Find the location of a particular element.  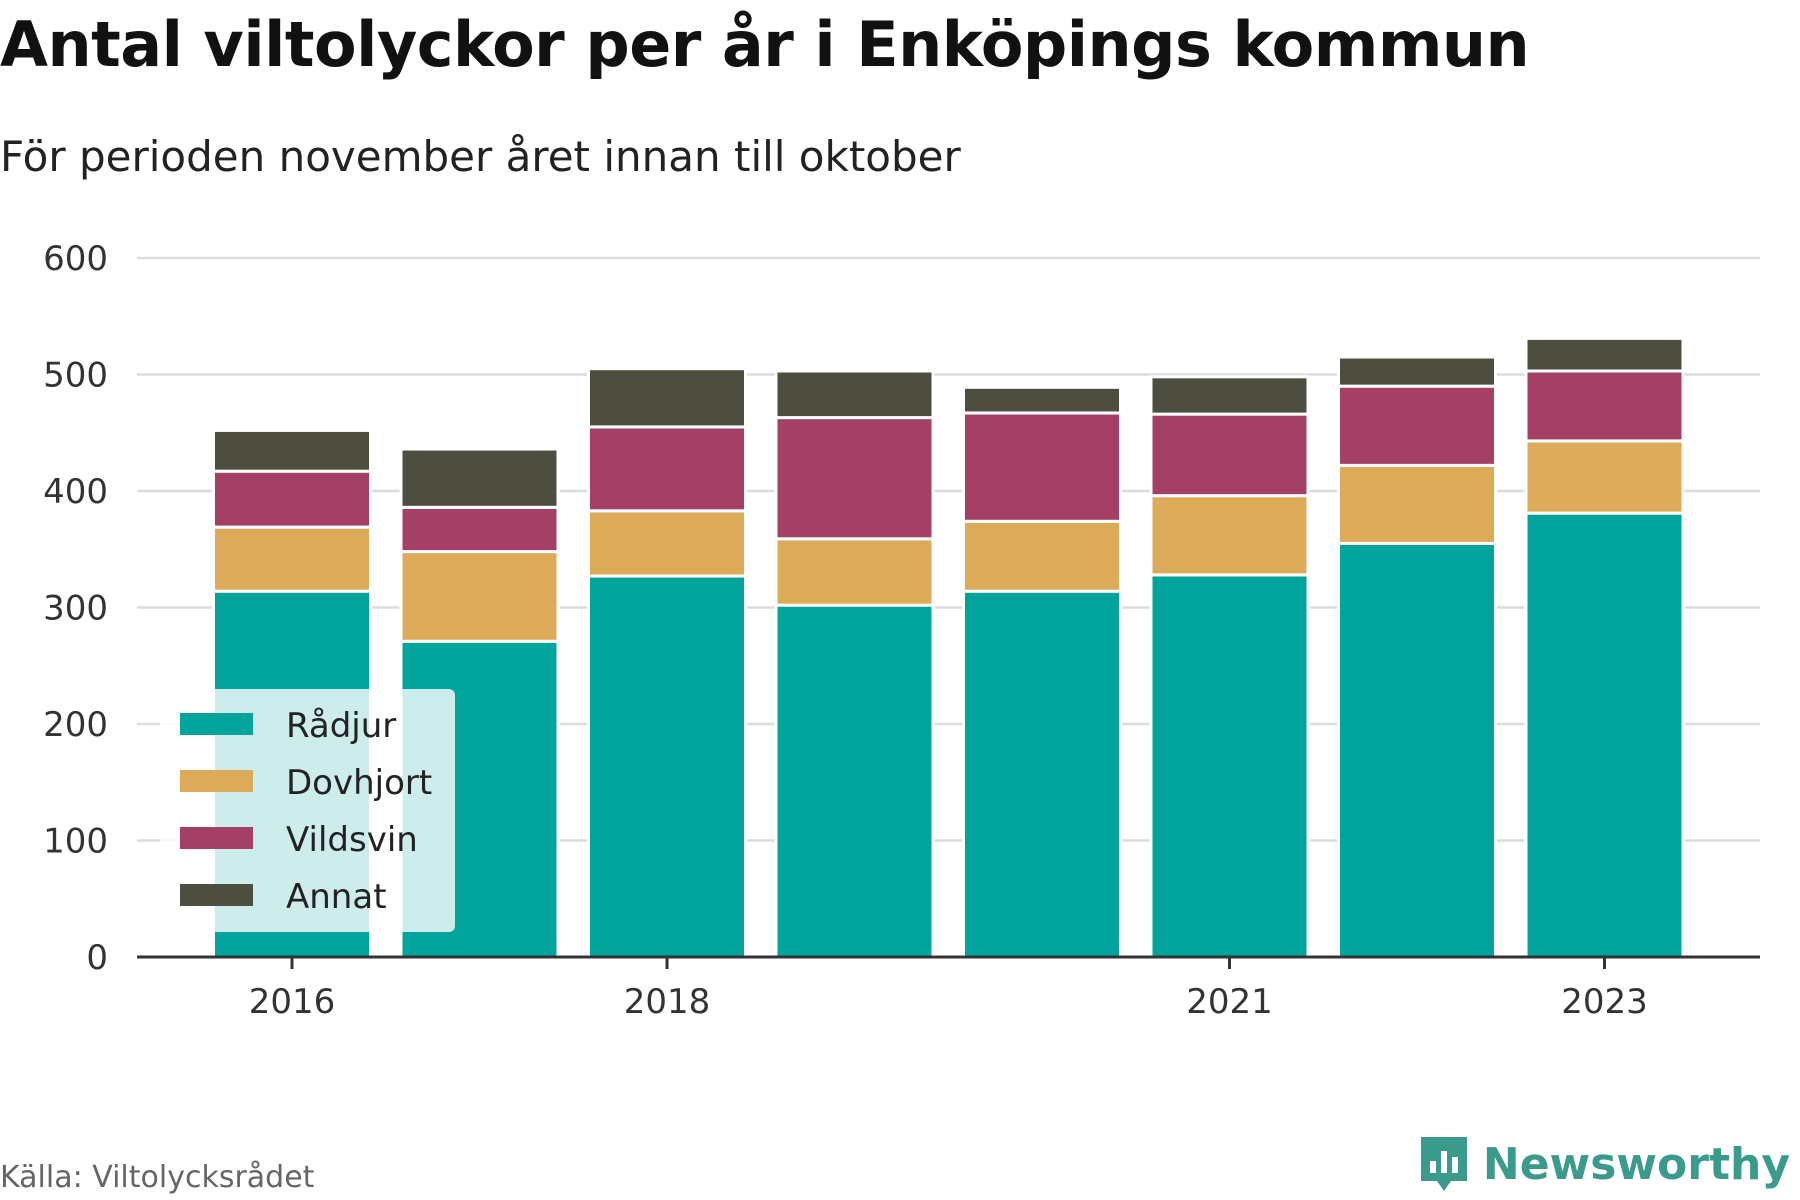

newsworthy-logo-icon is located at coordinates (1443, 1164).